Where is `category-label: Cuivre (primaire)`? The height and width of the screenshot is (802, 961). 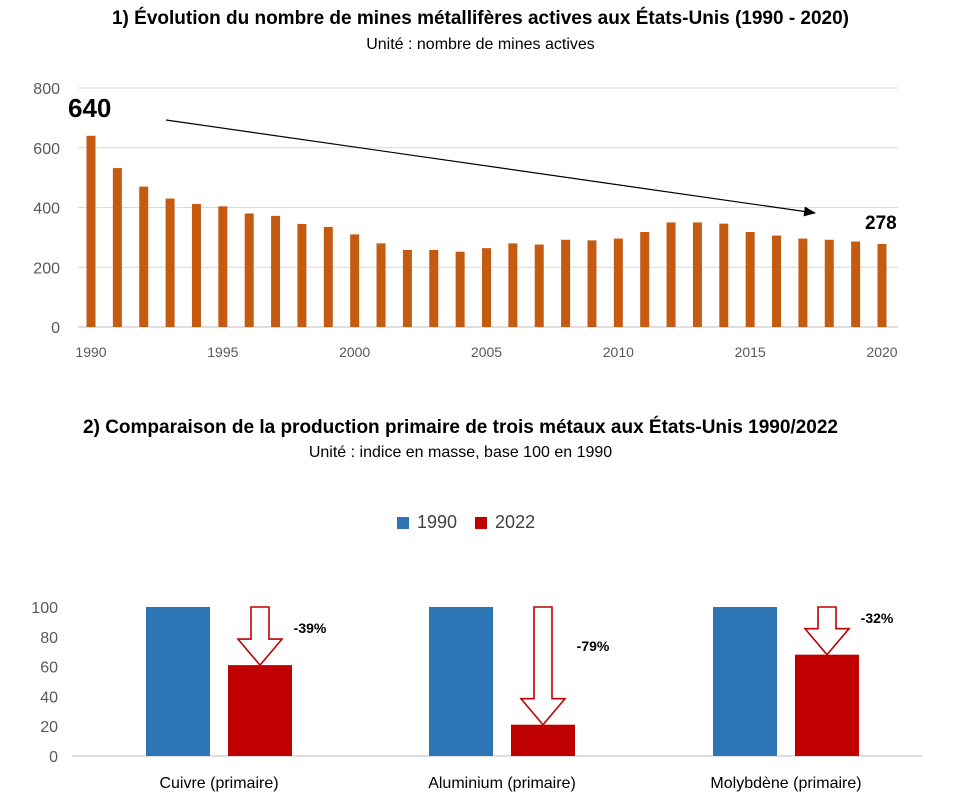 category-label: Cuivre (primaire) is located at coordinates (218, 783).